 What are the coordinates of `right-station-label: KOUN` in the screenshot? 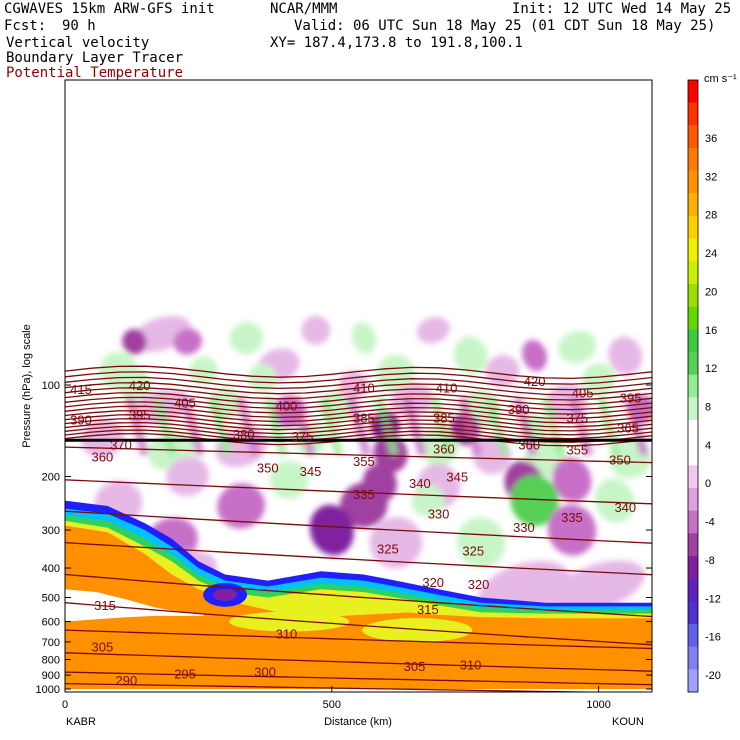 It's located at (628, 722).